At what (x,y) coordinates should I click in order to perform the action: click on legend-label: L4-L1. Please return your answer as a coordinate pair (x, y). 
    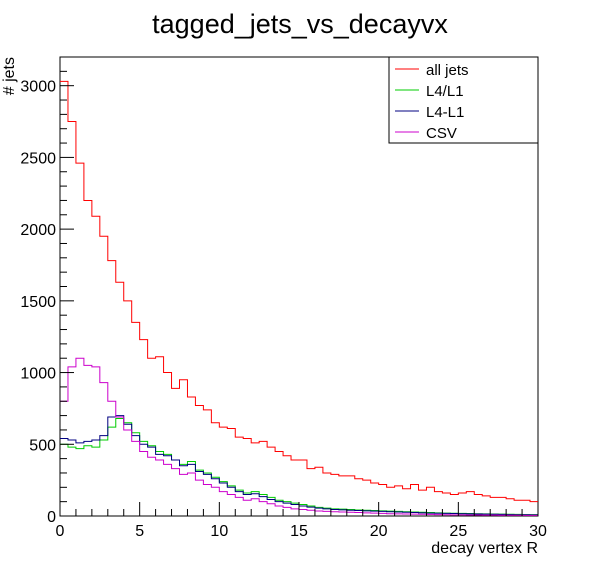
    Looking at the image, I should click on (445, 112).